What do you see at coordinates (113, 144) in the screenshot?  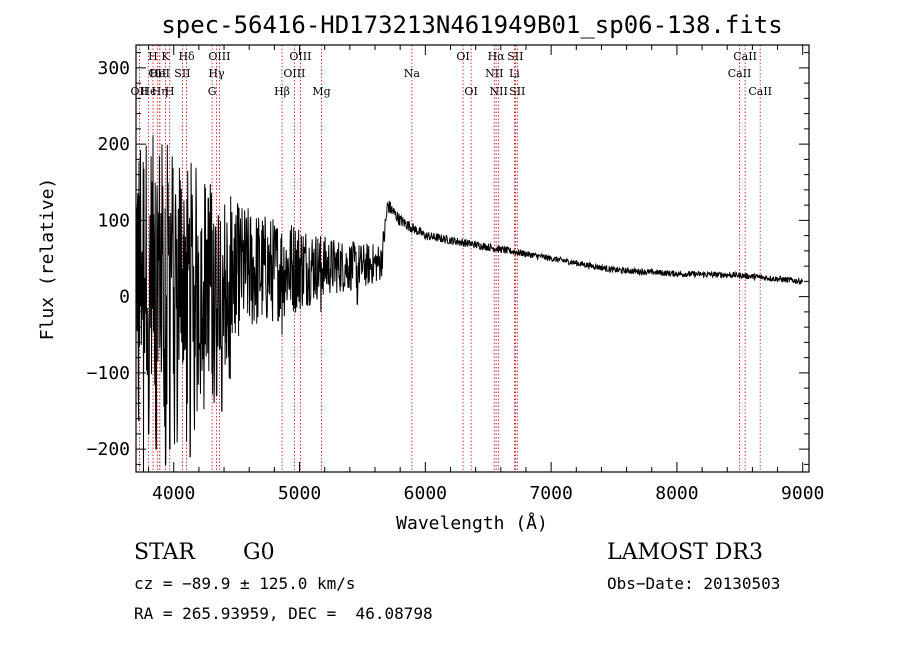 I see `y-tick-label: 200` at bounding box center [113, 144].